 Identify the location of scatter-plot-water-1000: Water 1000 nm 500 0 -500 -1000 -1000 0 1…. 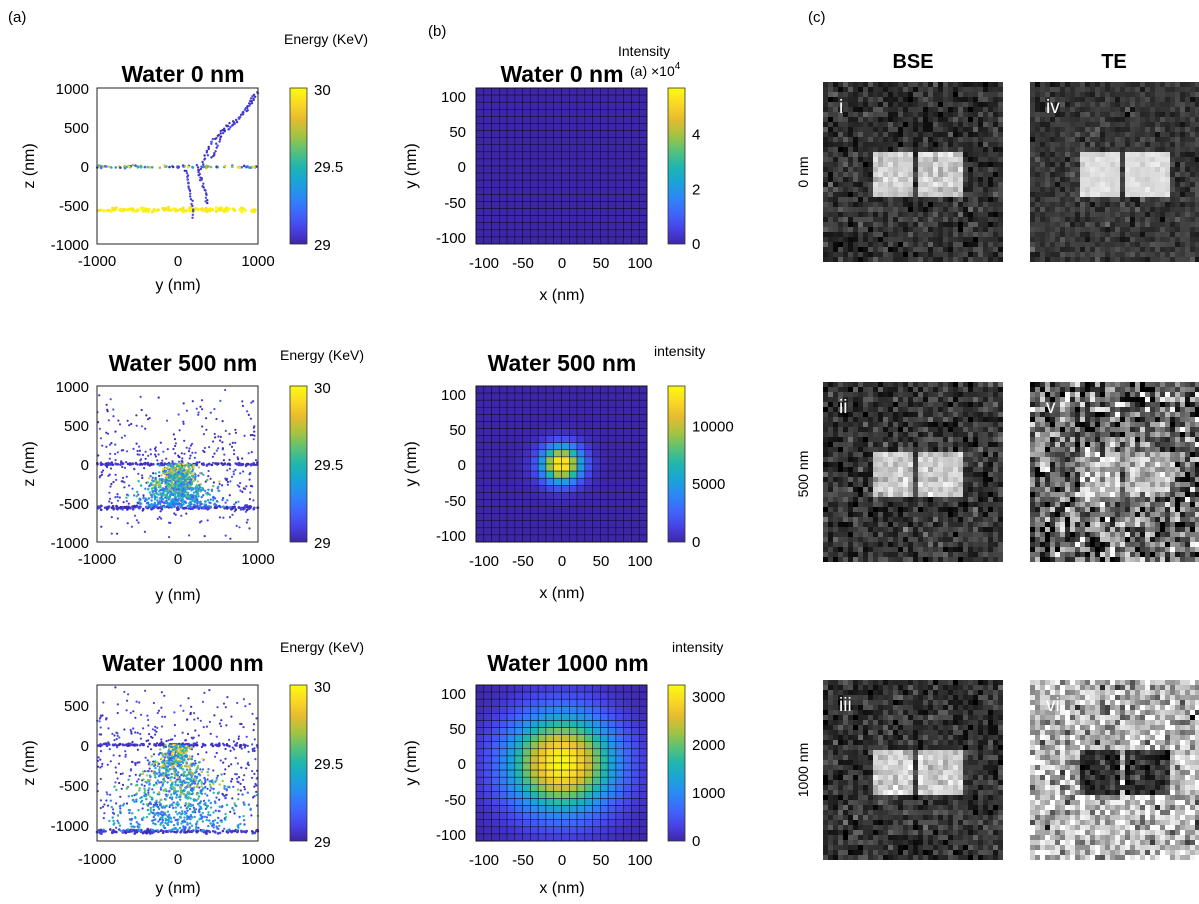
(192, 768).